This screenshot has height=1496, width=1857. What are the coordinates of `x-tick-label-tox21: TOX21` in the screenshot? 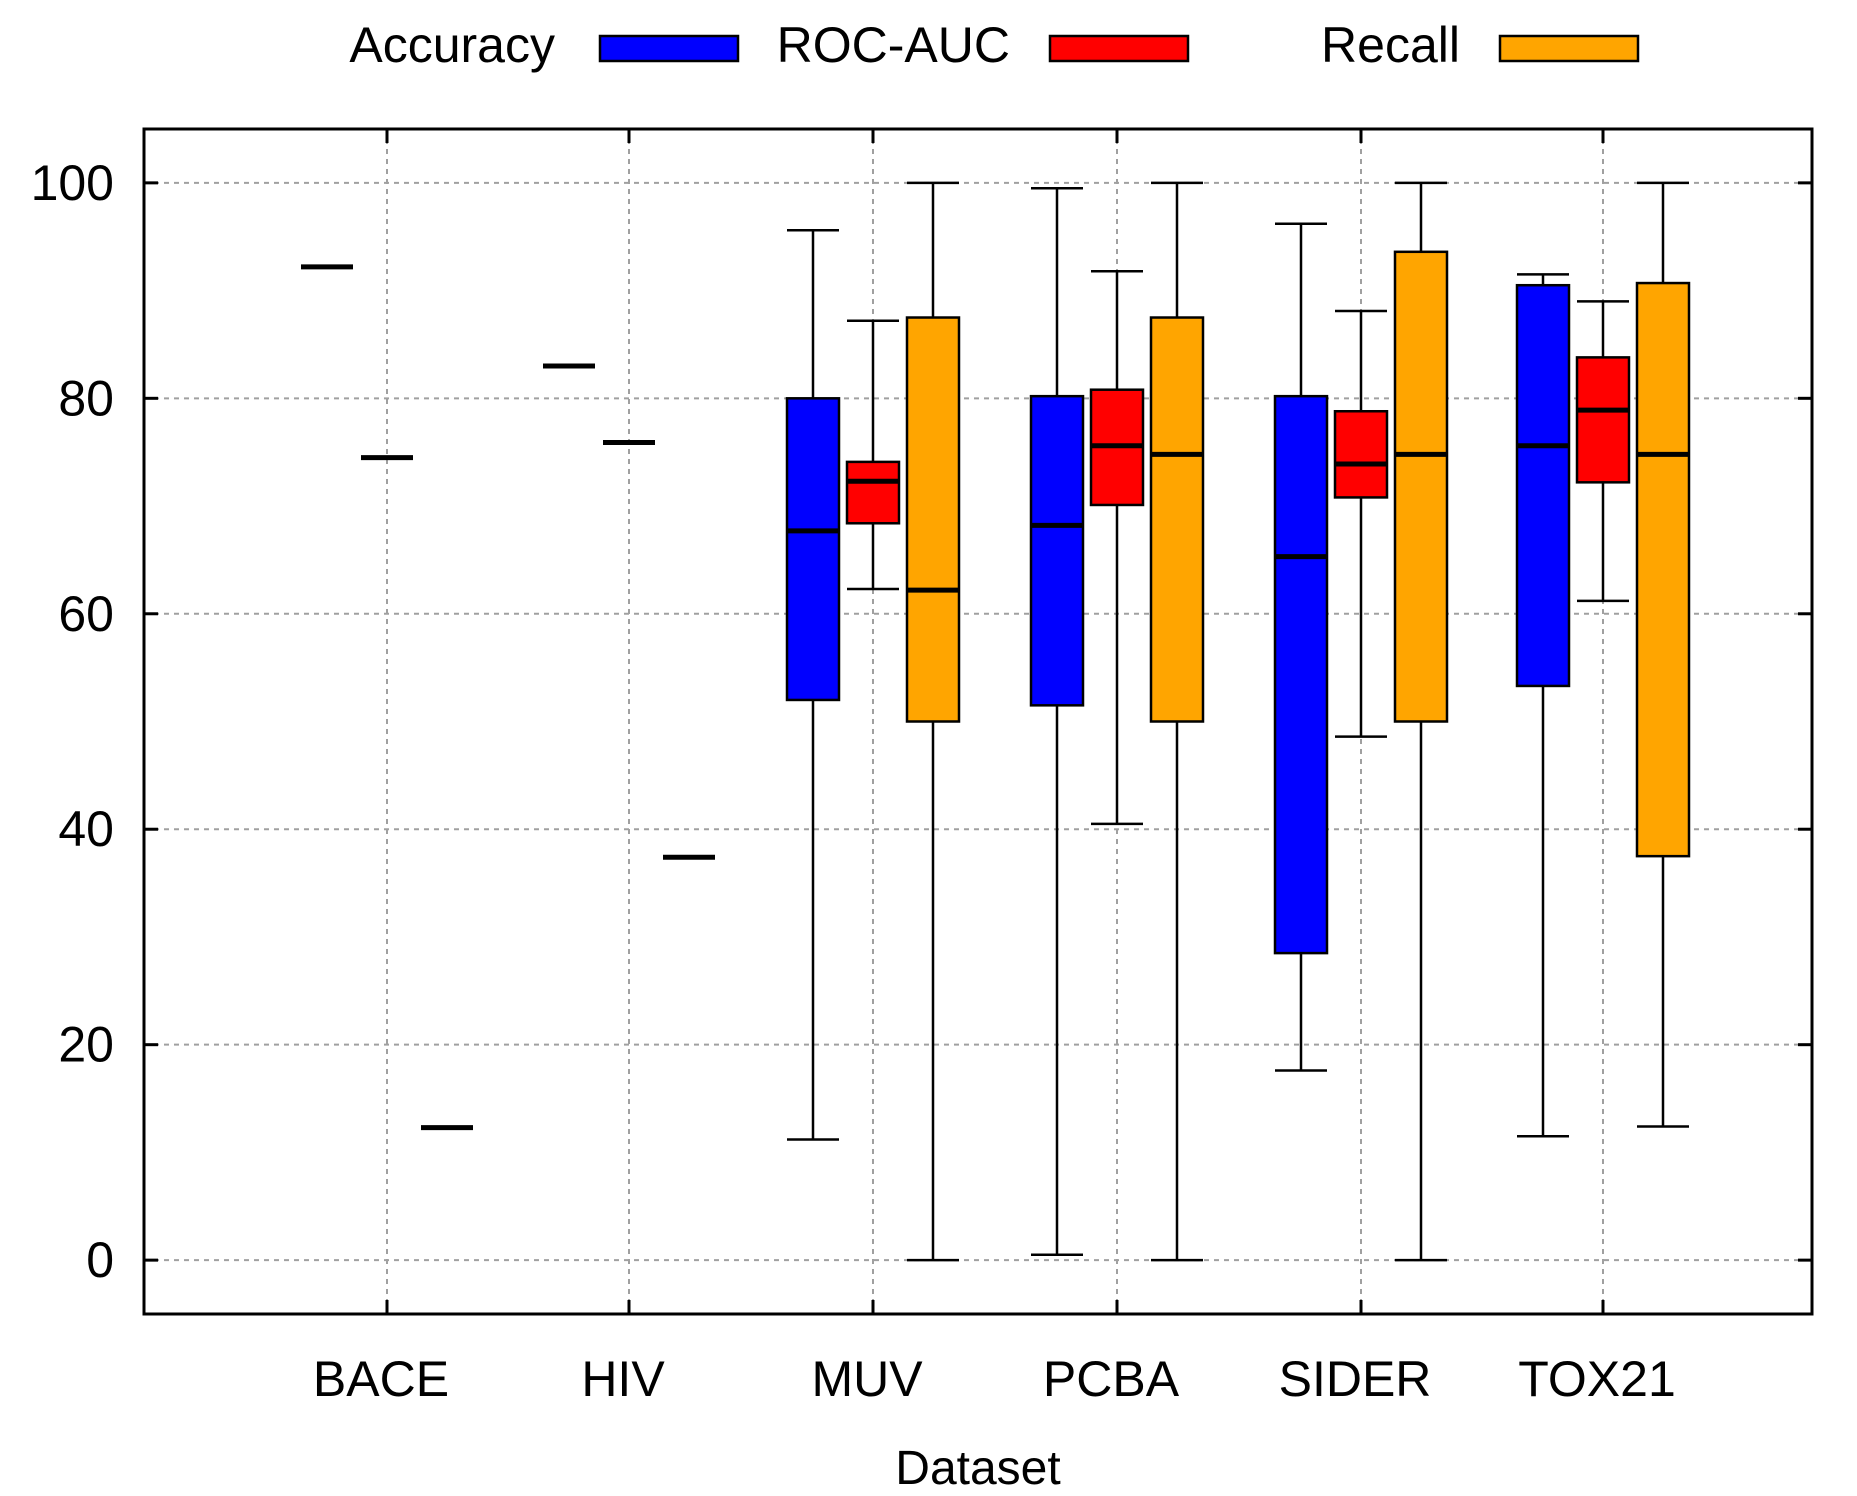 It's located at (1597, 1379).